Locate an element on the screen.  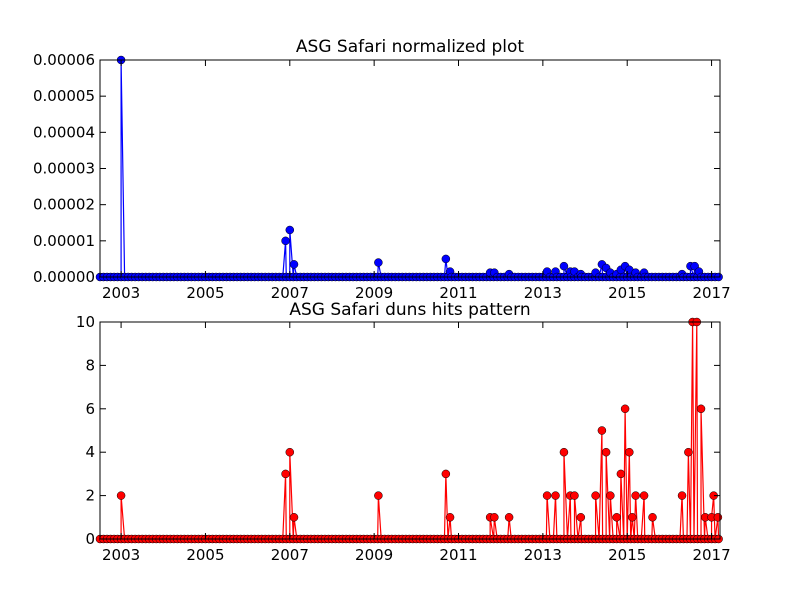
normalized-plot-y-tick-label: 0.00003 is located at coordinates (64, 169).